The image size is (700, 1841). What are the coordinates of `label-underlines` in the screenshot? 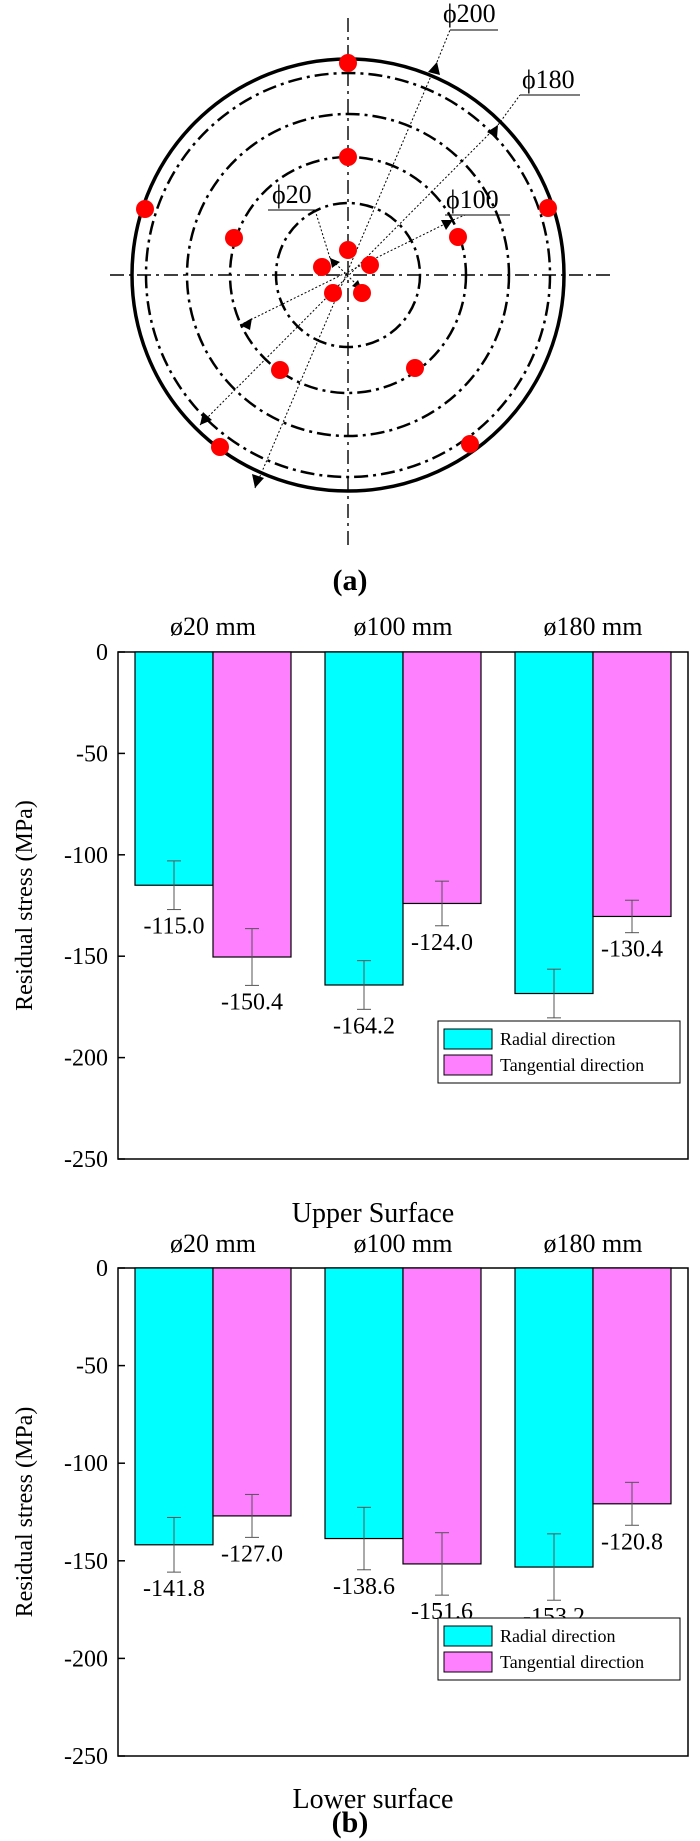 It's located at (424, 122).